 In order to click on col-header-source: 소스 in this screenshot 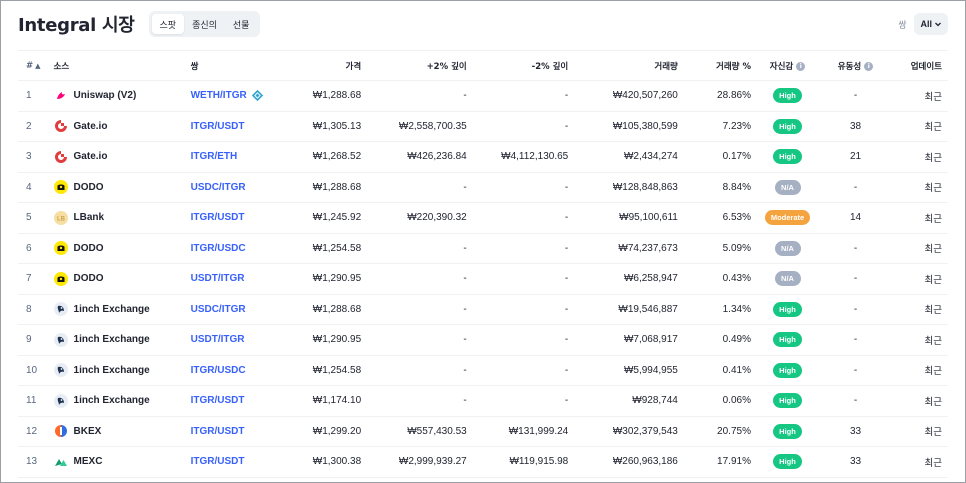, I will do `click(61, 66)`.